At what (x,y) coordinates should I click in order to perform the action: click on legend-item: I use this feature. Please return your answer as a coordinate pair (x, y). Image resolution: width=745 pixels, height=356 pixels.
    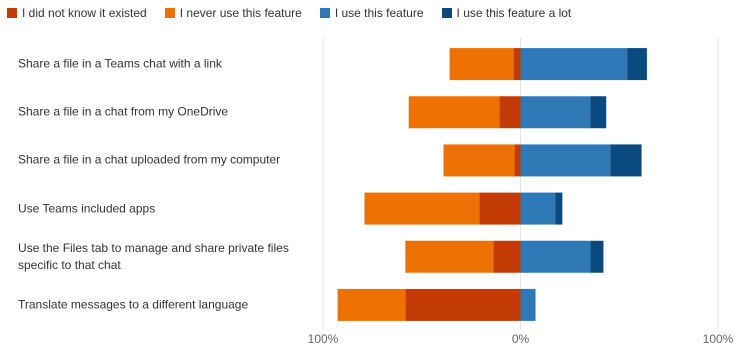
    Looking at the image, I should click on (371, 13).